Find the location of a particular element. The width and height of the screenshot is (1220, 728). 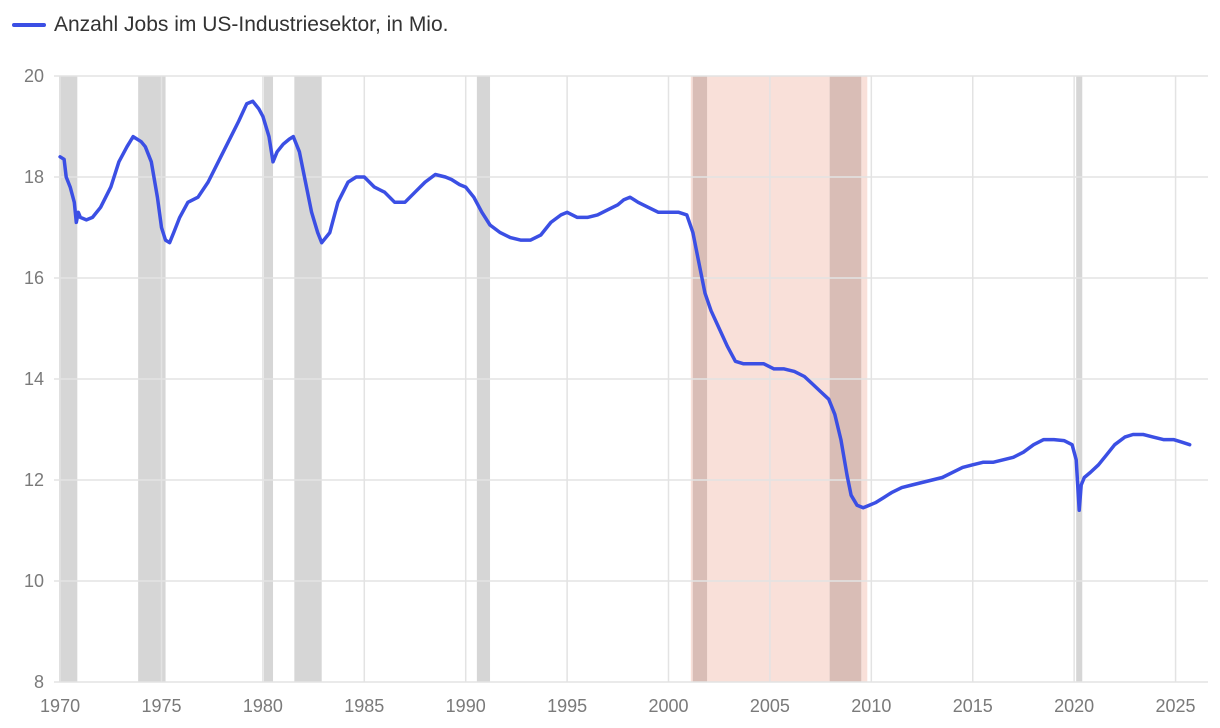

x-tick-label: 2000 is located at coordinates (668, 706).